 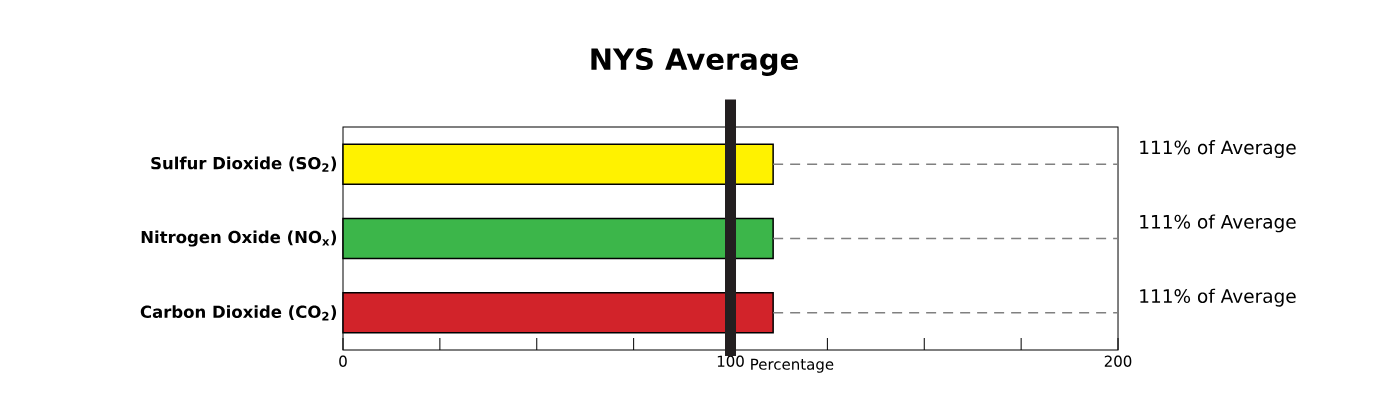 I want to click on x-axis-title: Percentage, so click(x=792, y=365).